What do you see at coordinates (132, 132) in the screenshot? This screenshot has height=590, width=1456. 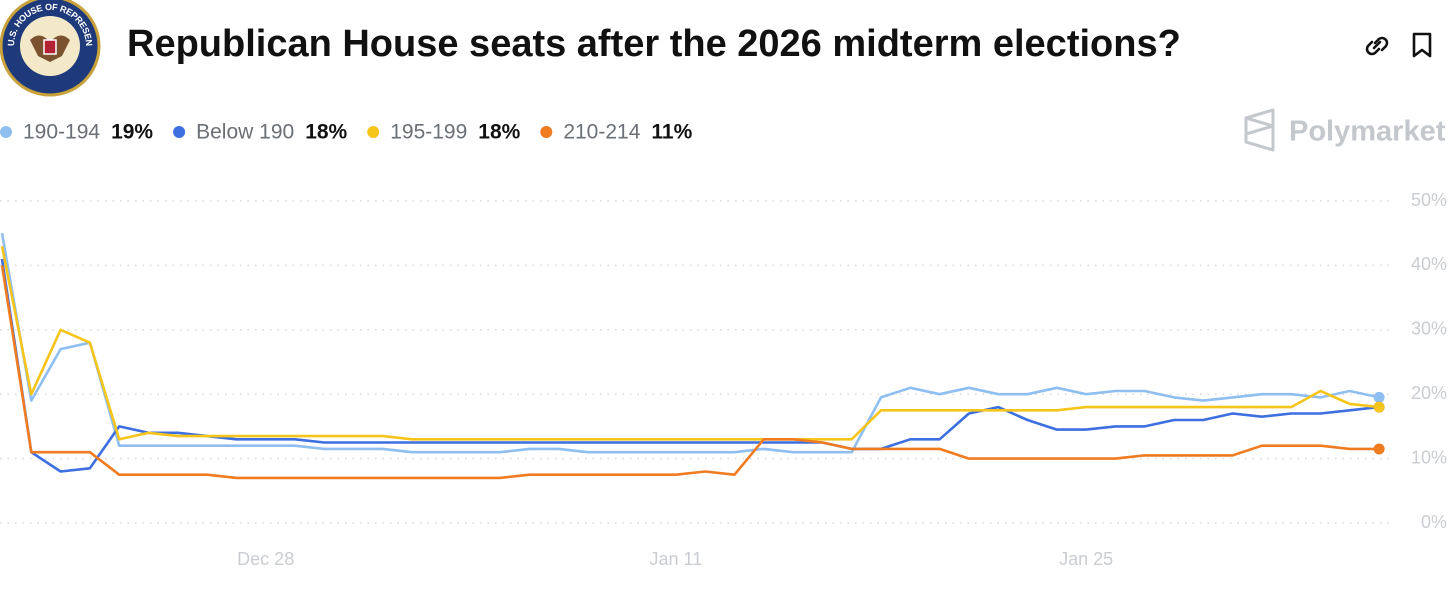 I see `legend-value: 19%` at bounding box center [132, 132].